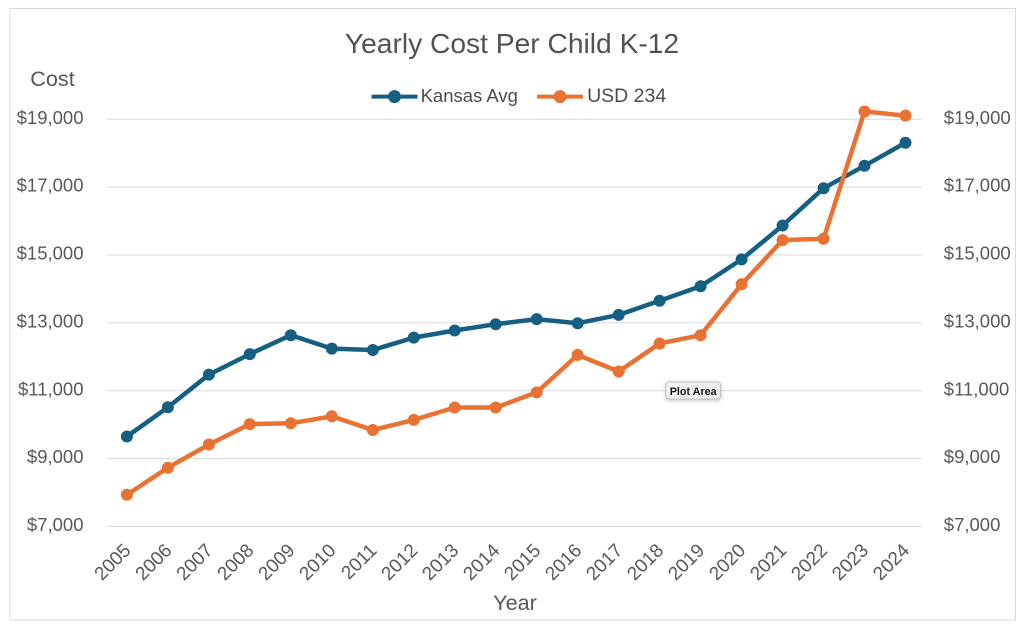 The image size is (1024, 629). I want to click on svg-text: Year, so click(515, 602).